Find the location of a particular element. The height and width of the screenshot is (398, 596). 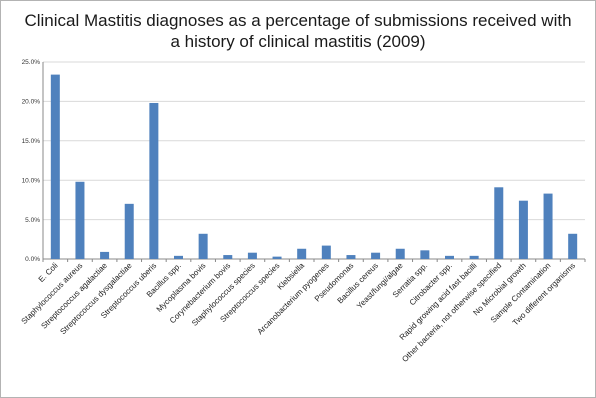

y-tick-label: 15.0% is located at coordinates (31, 141).